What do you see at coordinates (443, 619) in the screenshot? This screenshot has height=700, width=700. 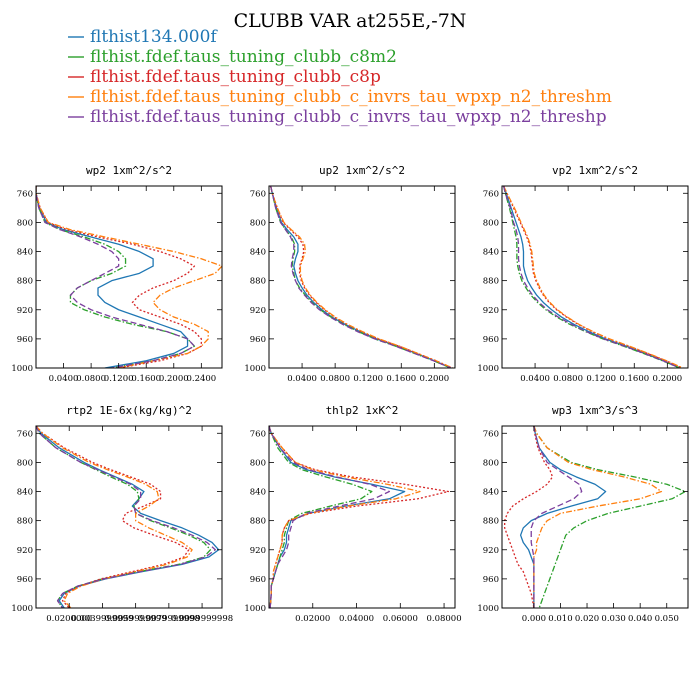 I see `x-tick-label: 0.08000` at bounding box center [443, 619].